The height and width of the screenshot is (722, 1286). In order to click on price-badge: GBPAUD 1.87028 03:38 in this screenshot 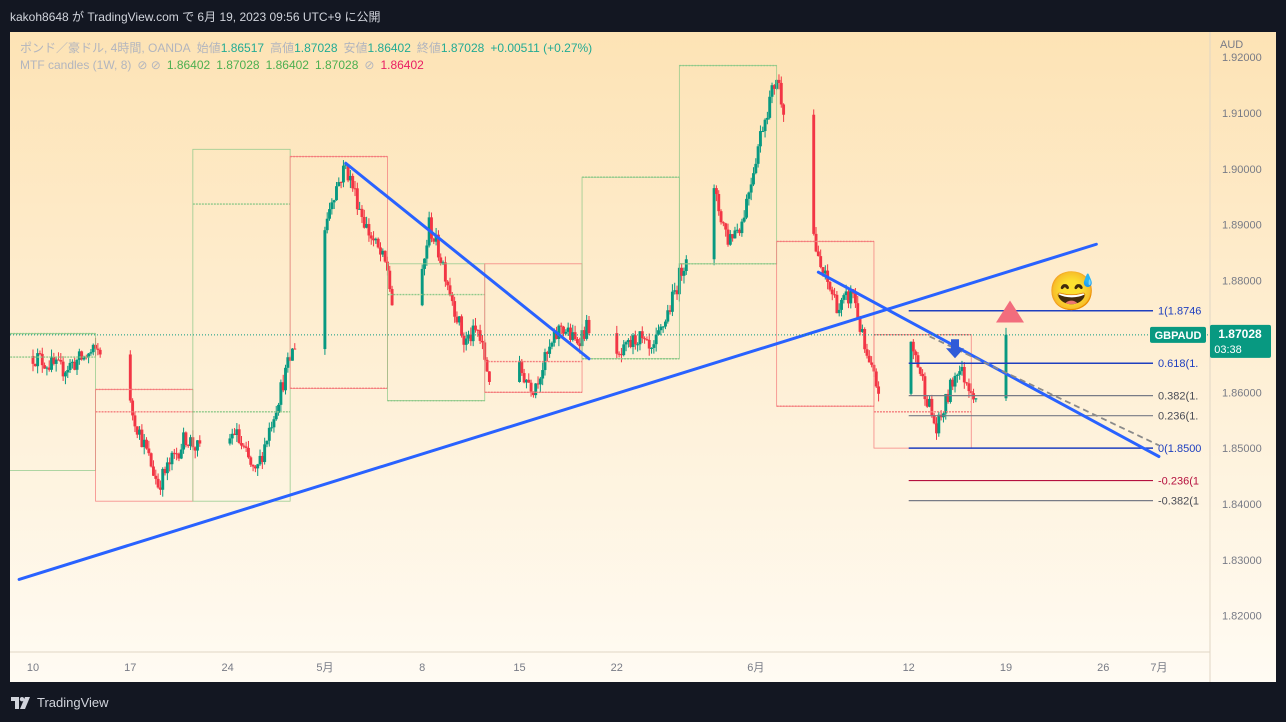, I will do `click(1210, 341)`.